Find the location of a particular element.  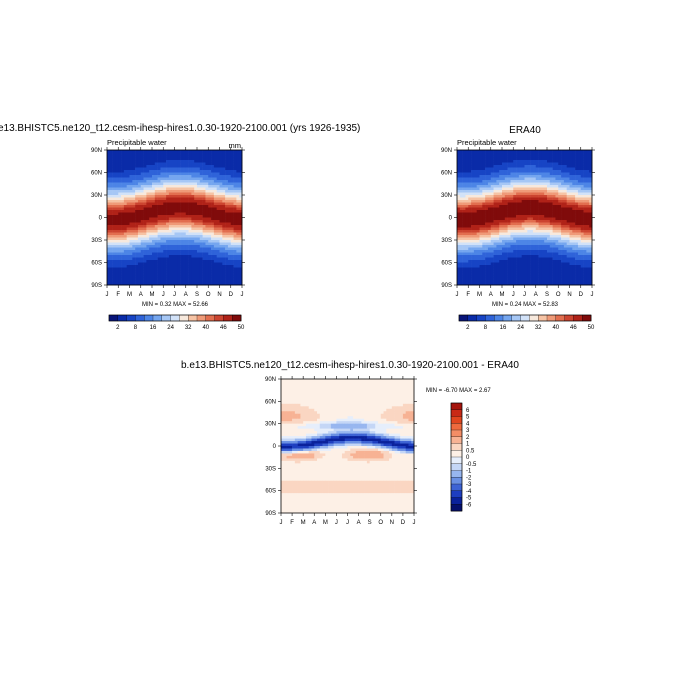

y-tick-label: 90N is located at coordinates (96, 151).